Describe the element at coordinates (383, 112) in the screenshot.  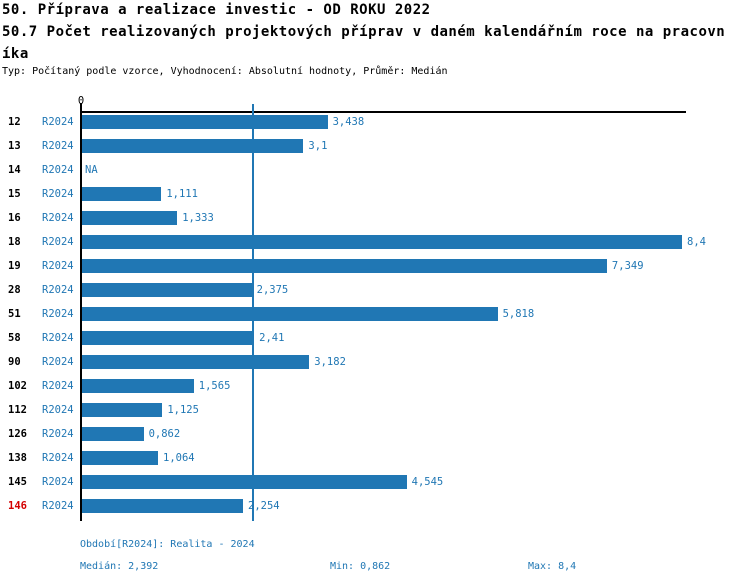
I see `x-axis-line` at that location.